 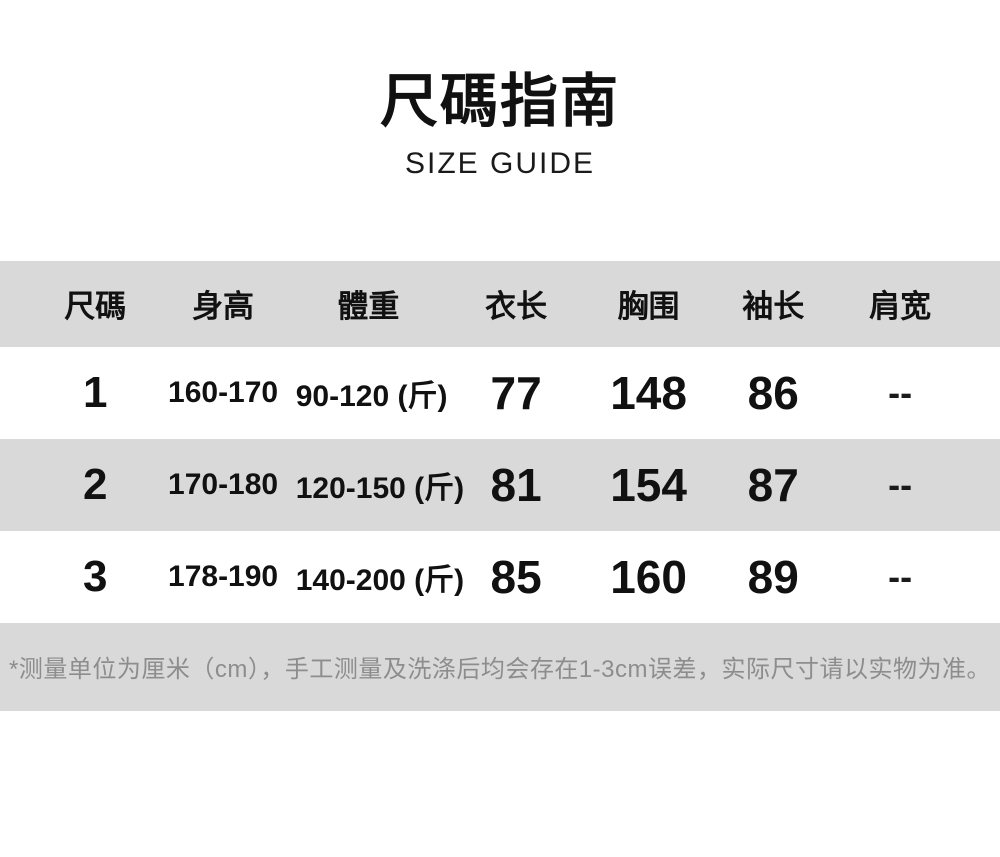 What do you see at coordinates (773, 576) in the screenshot?
I see `cell-sleeve-length: 89` at bounding box center [773, 576].